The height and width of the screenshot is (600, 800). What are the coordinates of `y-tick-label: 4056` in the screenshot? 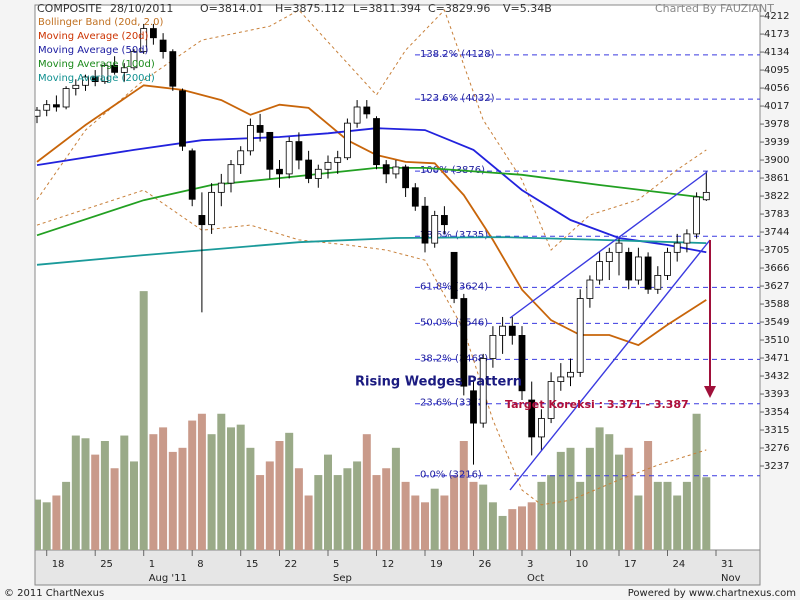 It's located at (776, 88).